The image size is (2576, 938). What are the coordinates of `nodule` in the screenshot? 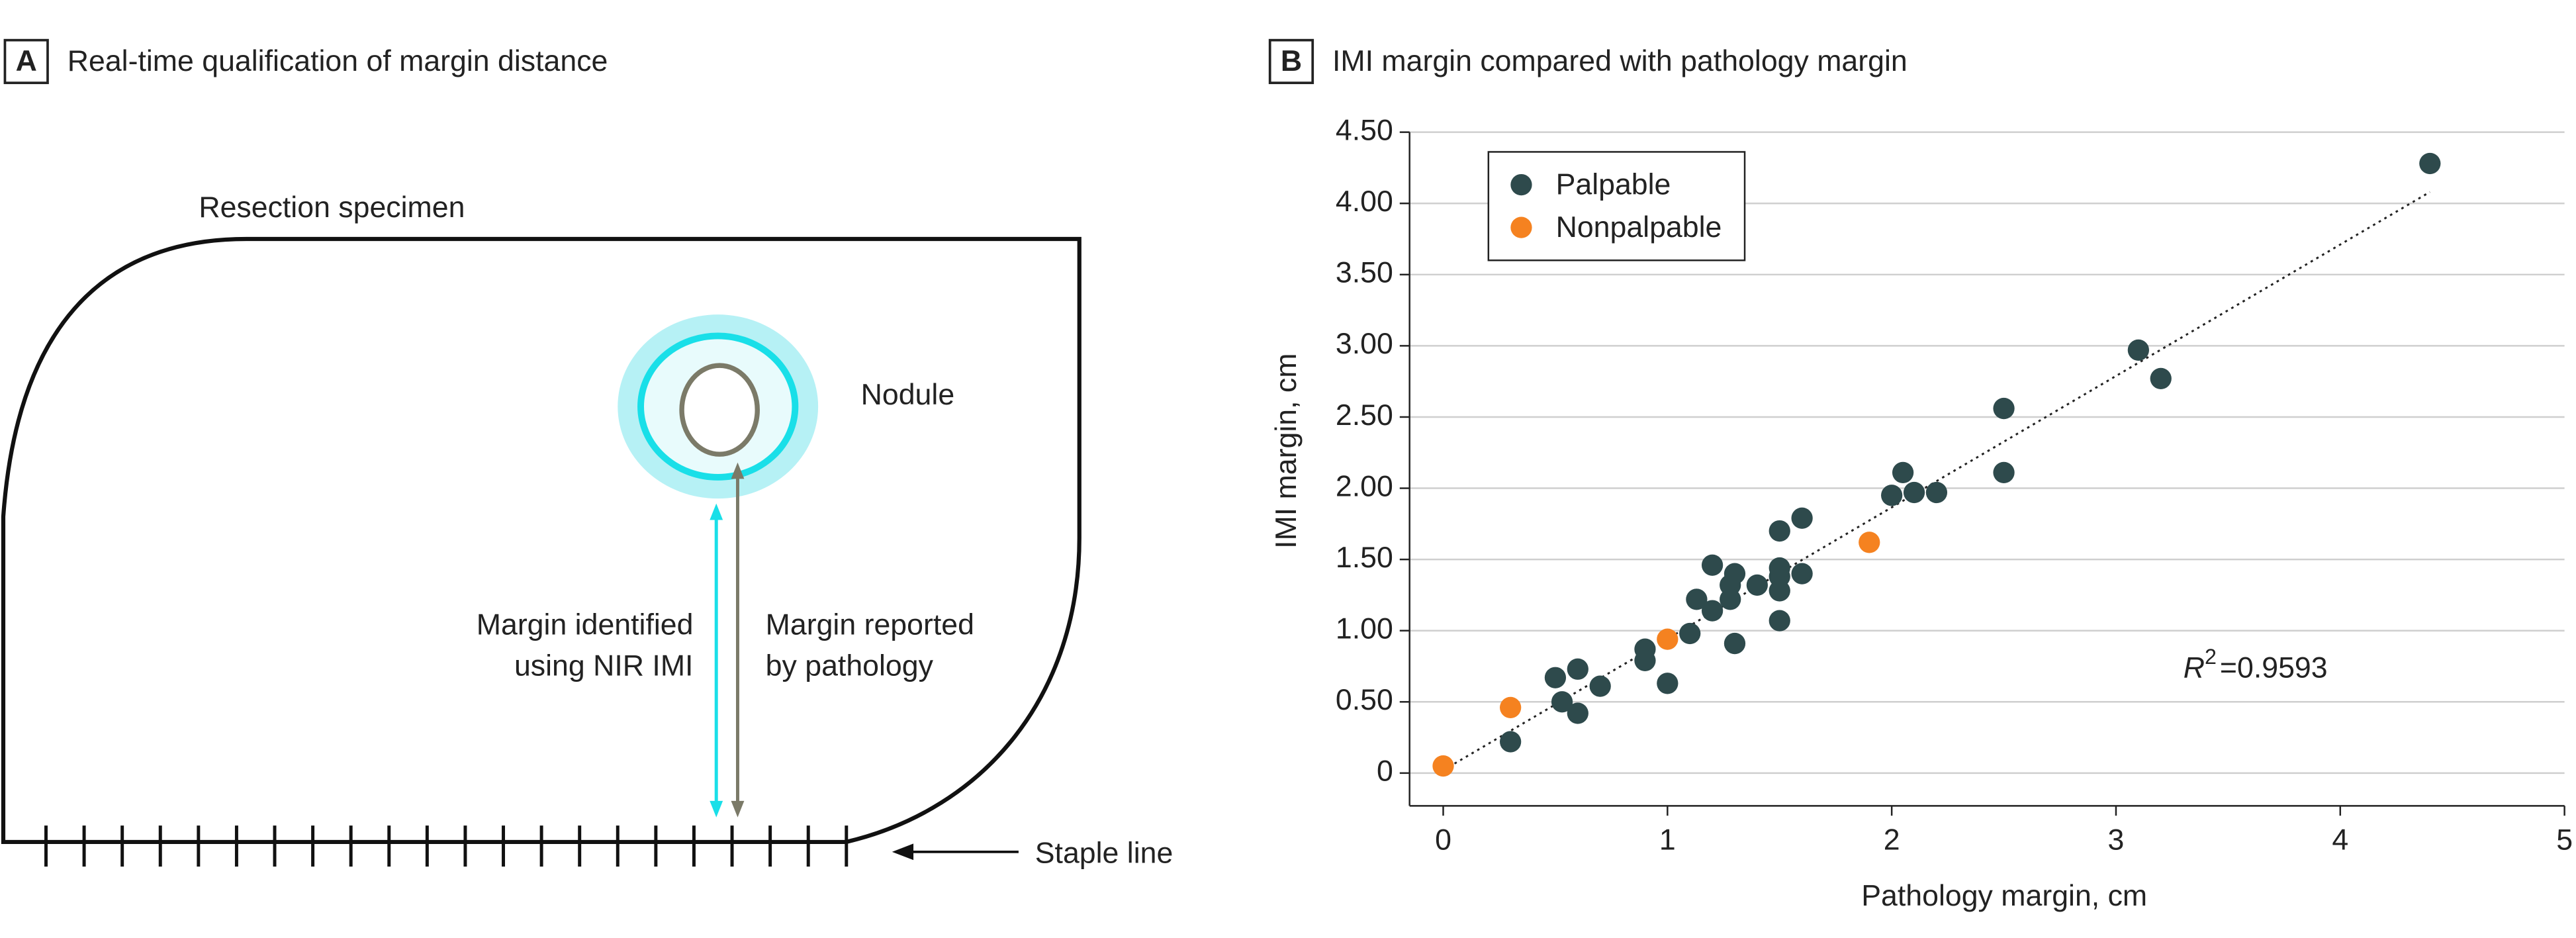 It's located at (719, 410).